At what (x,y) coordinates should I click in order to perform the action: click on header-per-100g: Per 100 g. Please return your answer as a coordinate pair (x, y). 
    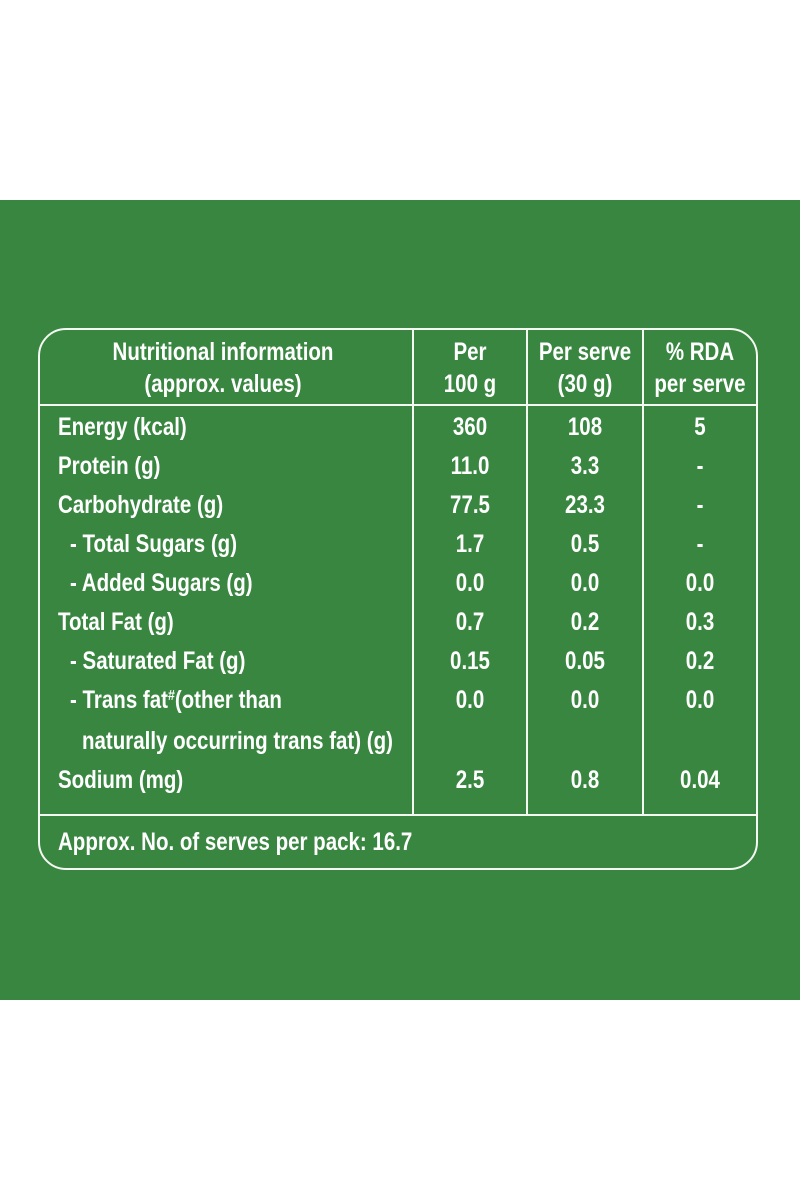
    Looking at the image, I should click on (470, 368).